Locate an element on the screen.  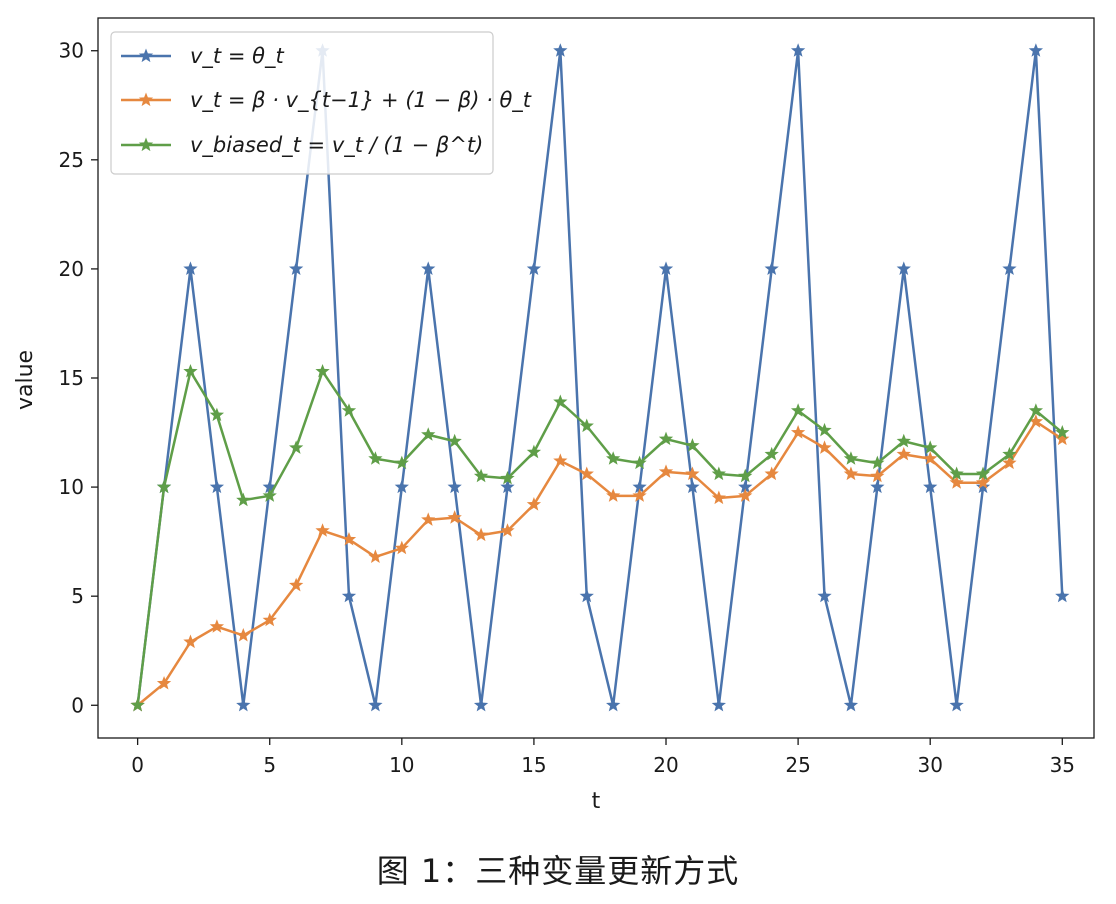
x-tick-label: 5 is located at coordinates (269, 765).